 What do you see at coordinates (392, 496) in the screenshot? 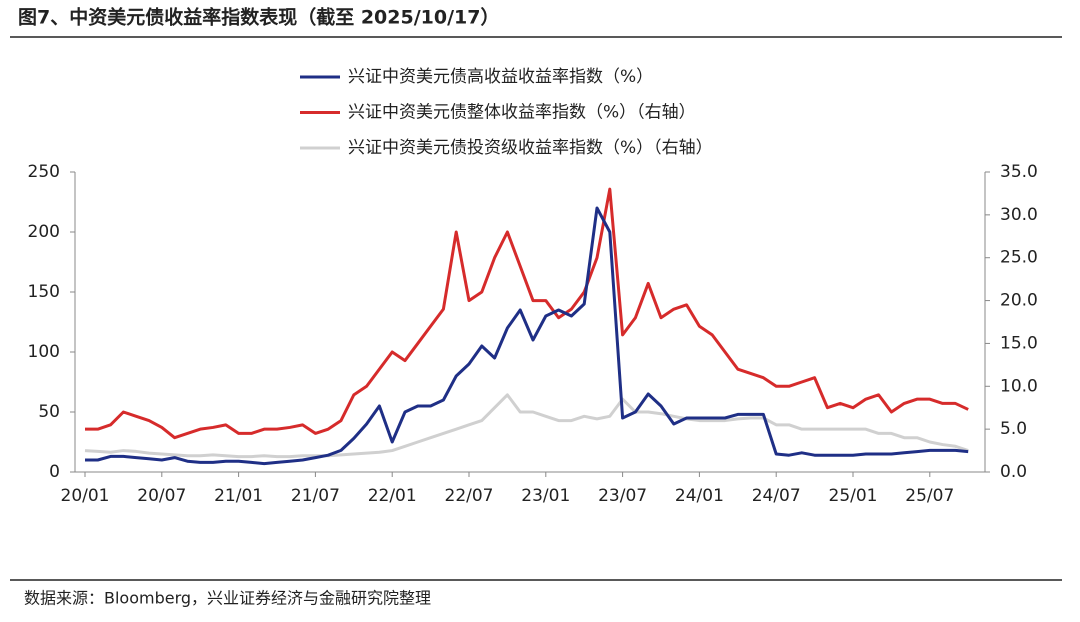
I see `x-tick-label: 22/01` at bounding box center [392, 496].